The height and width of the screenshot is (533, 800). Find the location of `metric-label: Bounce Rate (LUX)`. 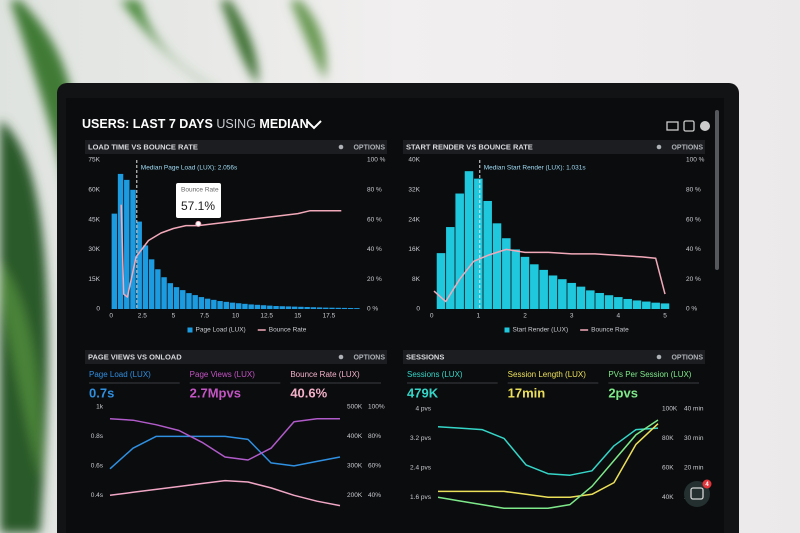

metric-label: Bounce Rate (LUX) is located at coordinates (325, 374).